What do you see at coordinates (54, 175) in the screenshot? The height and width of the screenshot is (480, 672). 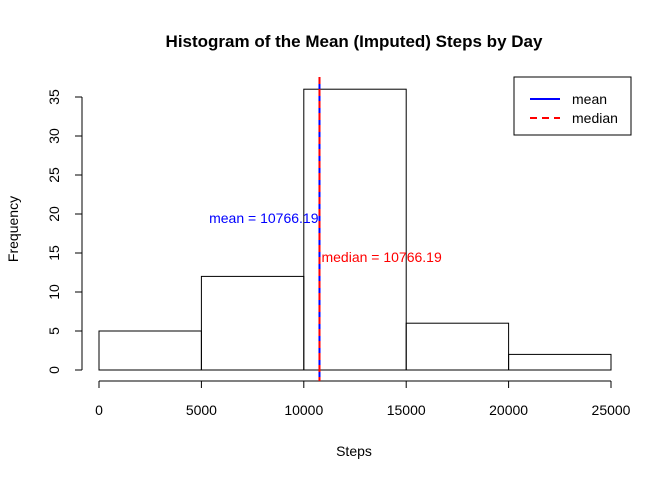 I see `y-tick-label-5: 25` at bounding box center [54, 175].